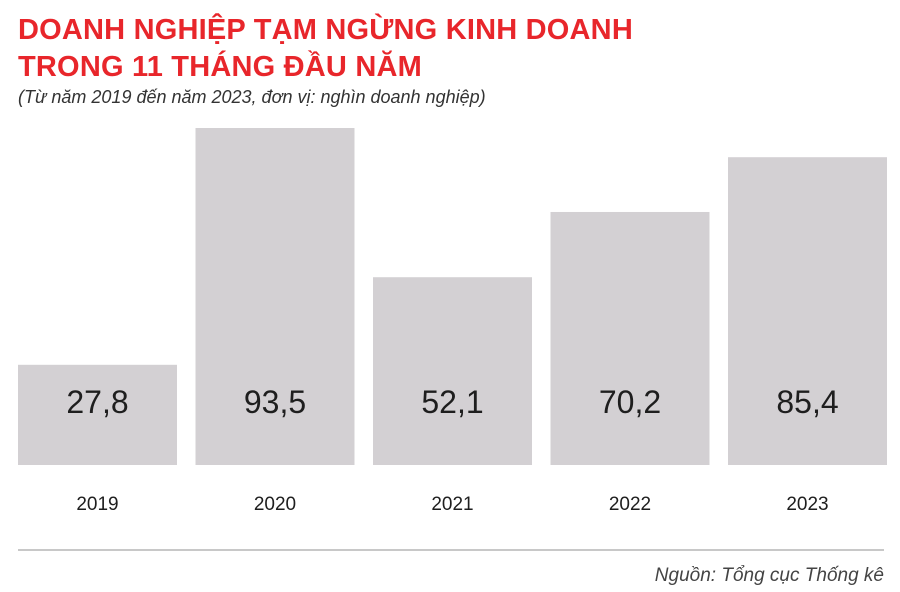 Image resolution: width=900 pixels, height=592 pixels. I want to click on value-label-2021: 52,1, so click(452, 402).